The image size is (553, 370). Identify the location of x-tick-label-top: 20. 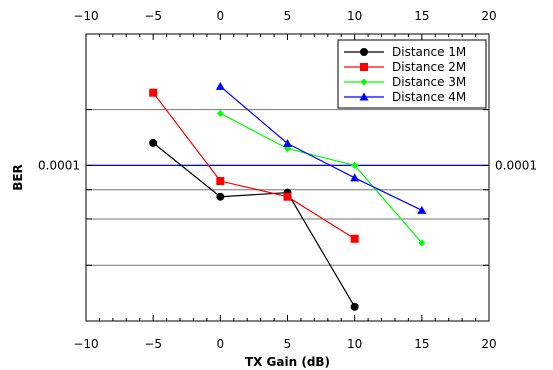
(488, 16).